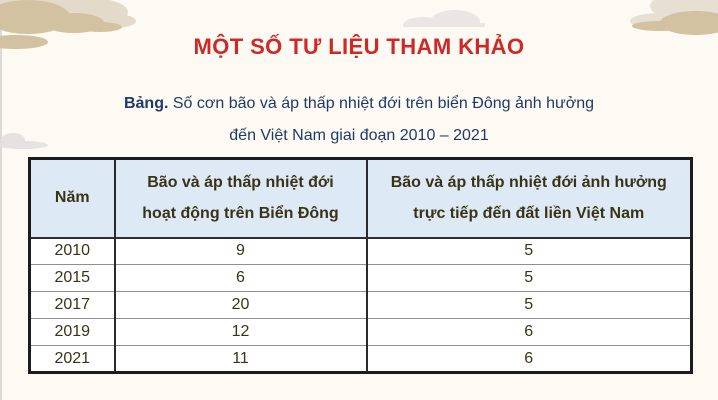 The height and width of the screenshot is (400, 718). Describe the element at coordinates (359, 46) in the screenshot. I see `page-title: MỘT SỐ TƯ LIỆU THAM KHẢO` at that location.